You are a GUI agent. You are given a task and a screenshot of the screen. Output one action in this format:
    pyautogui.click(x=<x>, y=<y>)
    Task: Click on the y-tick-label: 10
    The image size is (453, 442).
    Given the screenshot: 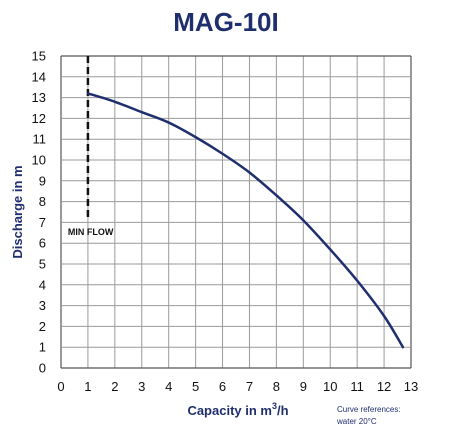 What is the action you would take?
    pyautogui.click(x=39, y=160)
    